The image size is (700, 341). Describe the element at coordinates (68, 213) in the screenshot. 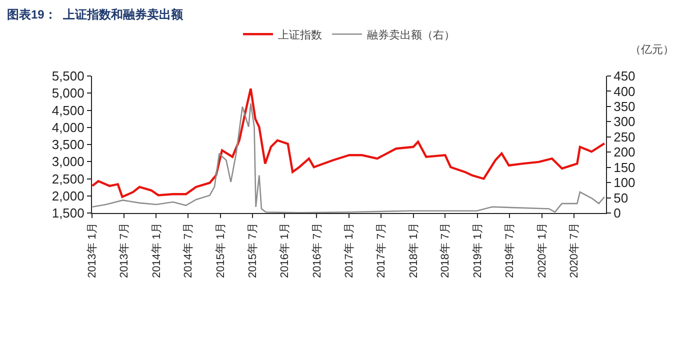

I see `y-tick-label: 1,500` at that location.